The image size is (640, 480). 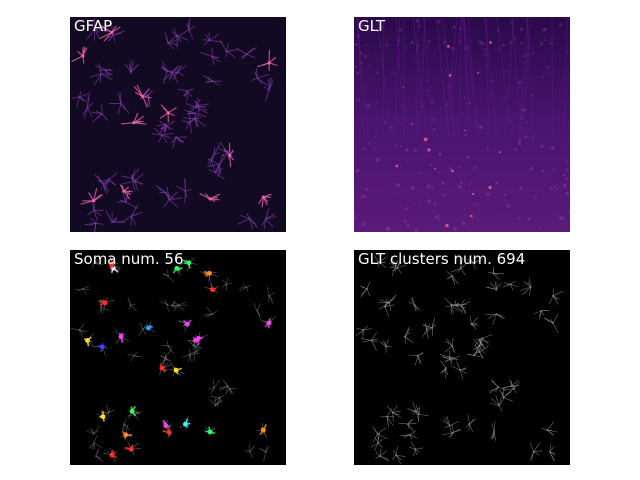 I want to click on soma-count-label: Soma num. 56, so click(x=129, y=259).